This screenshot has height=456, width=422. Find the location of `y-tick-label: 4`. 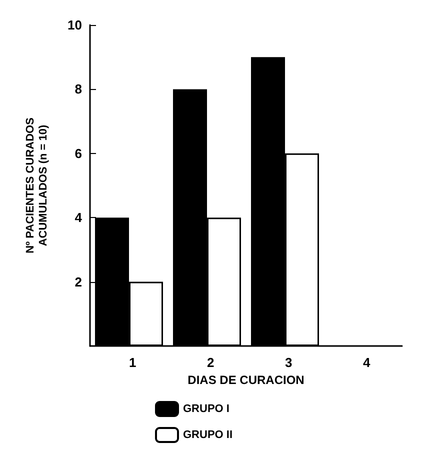

y-tick-label: 4 is located at coordinates (78, 218).